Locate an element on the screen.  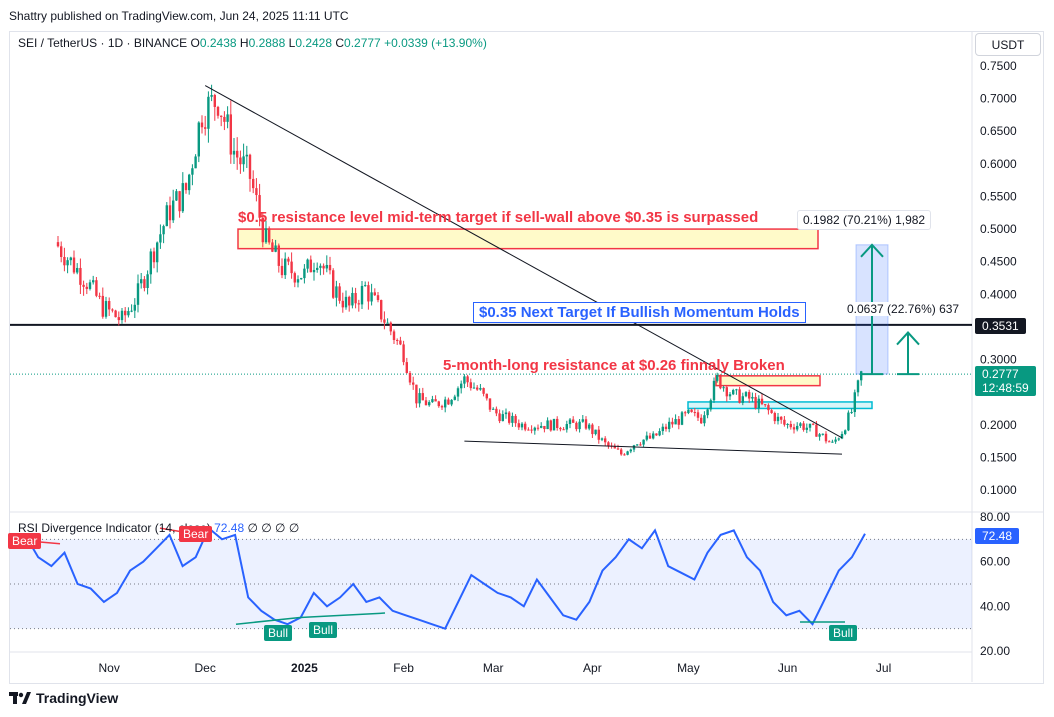
rsi-name: RSI Divergence Indicator (14, close) is located at coordinates (114, 528).